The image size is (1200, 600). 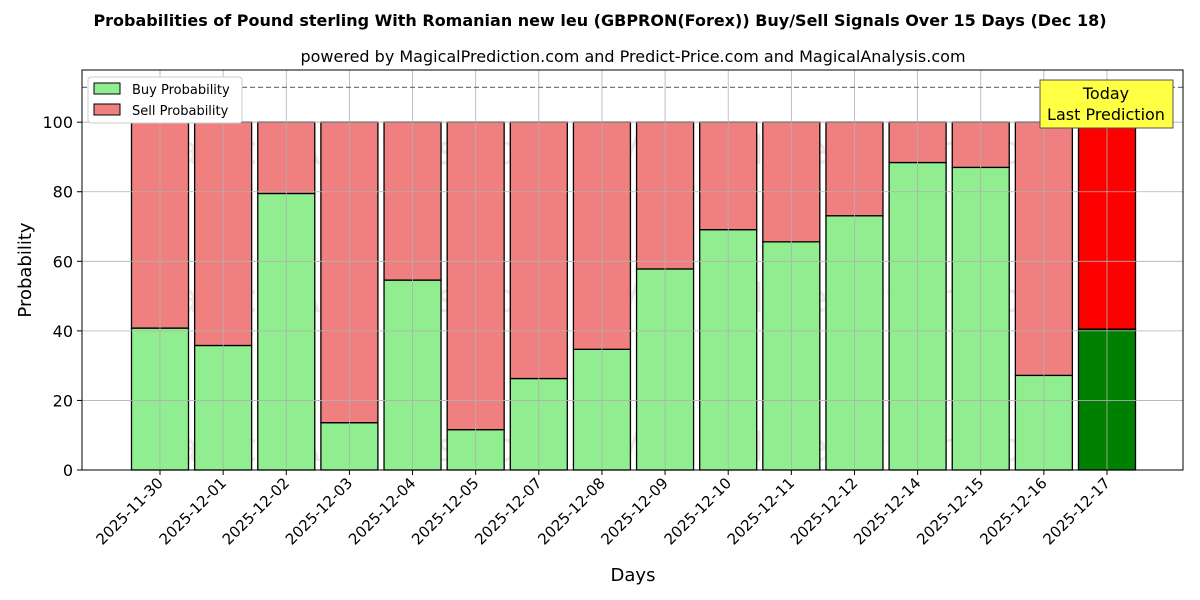 What do you see at coordinates (761, 511) in the screenshot?
I see `x-tick-label: 2025-12-11` at bounding box center [761, 511].